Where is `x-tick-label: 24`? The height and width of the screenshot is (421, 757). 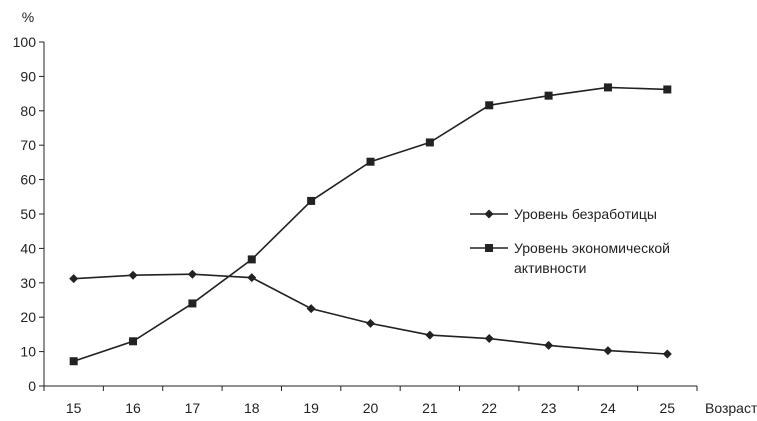 x-tick-label: 24 is located at coordinates (608, 408).